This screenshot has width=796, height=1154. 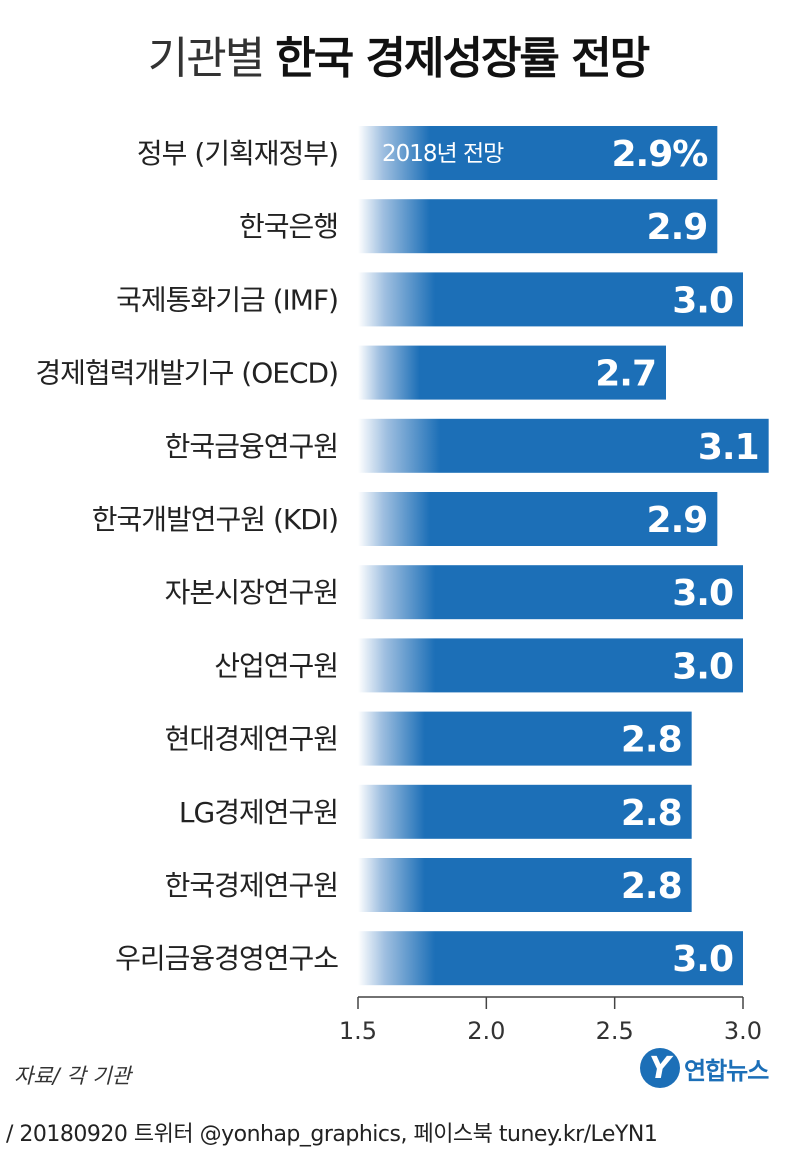 I want to click on value-label: 3.1, so click(x=728, y=447).